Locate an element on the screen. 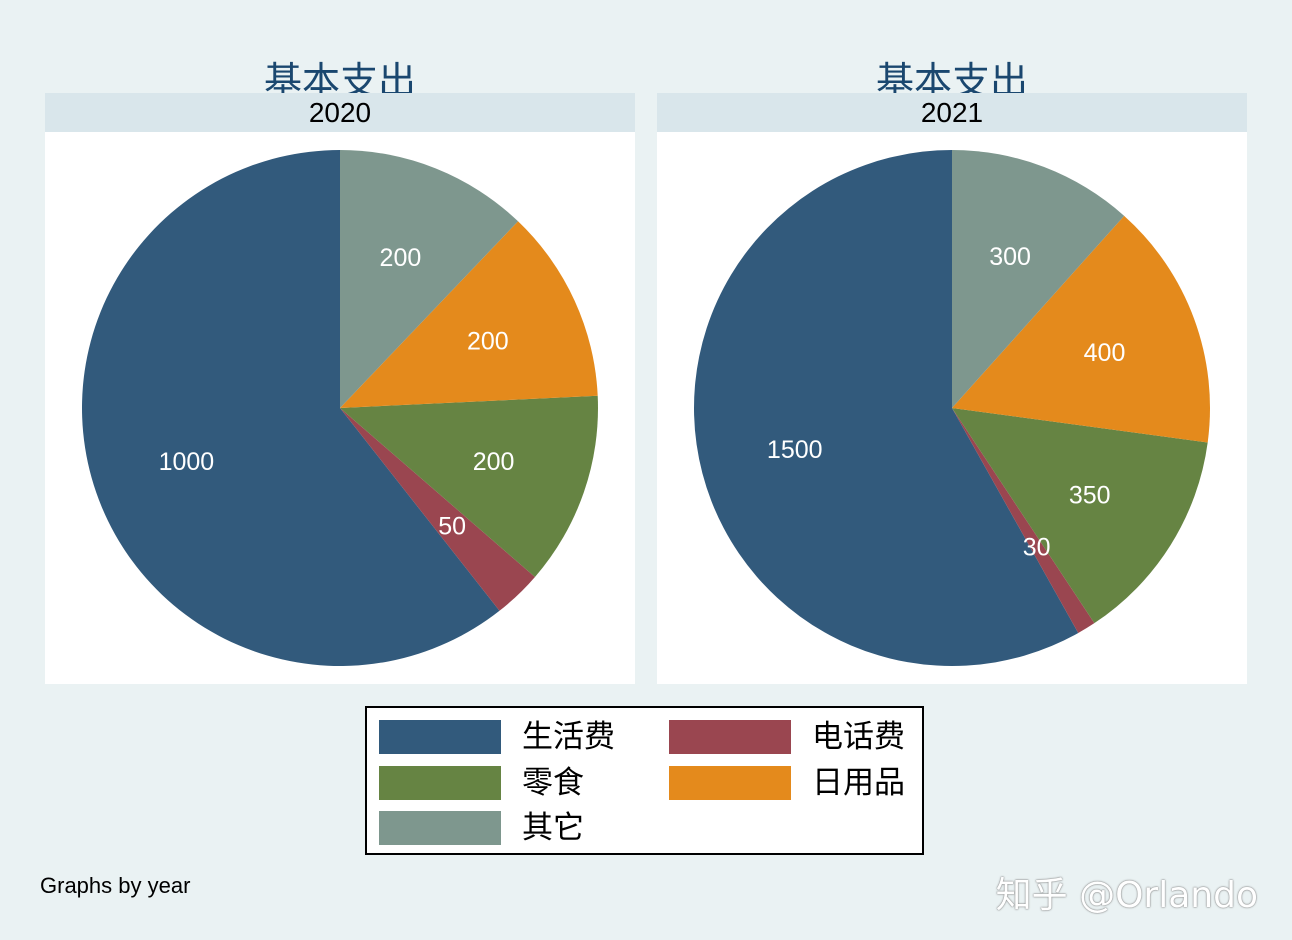 The height and width of the screenshot is (940, 1292). legend-label: 电话费 is located at coordinates (858, 737).